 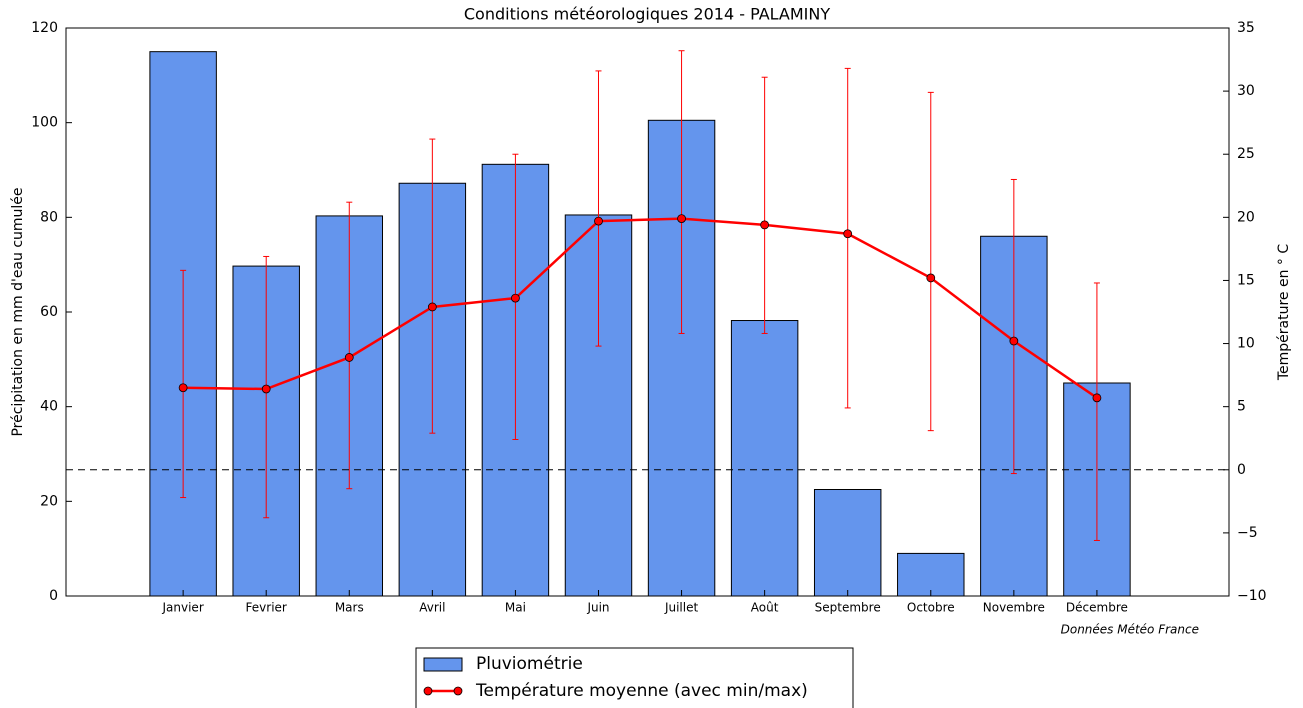 What do you see at coordinates (1246, 344) in the screenshot?
I see `y2-tick-label: 10` at bounding box center [1246, 344].